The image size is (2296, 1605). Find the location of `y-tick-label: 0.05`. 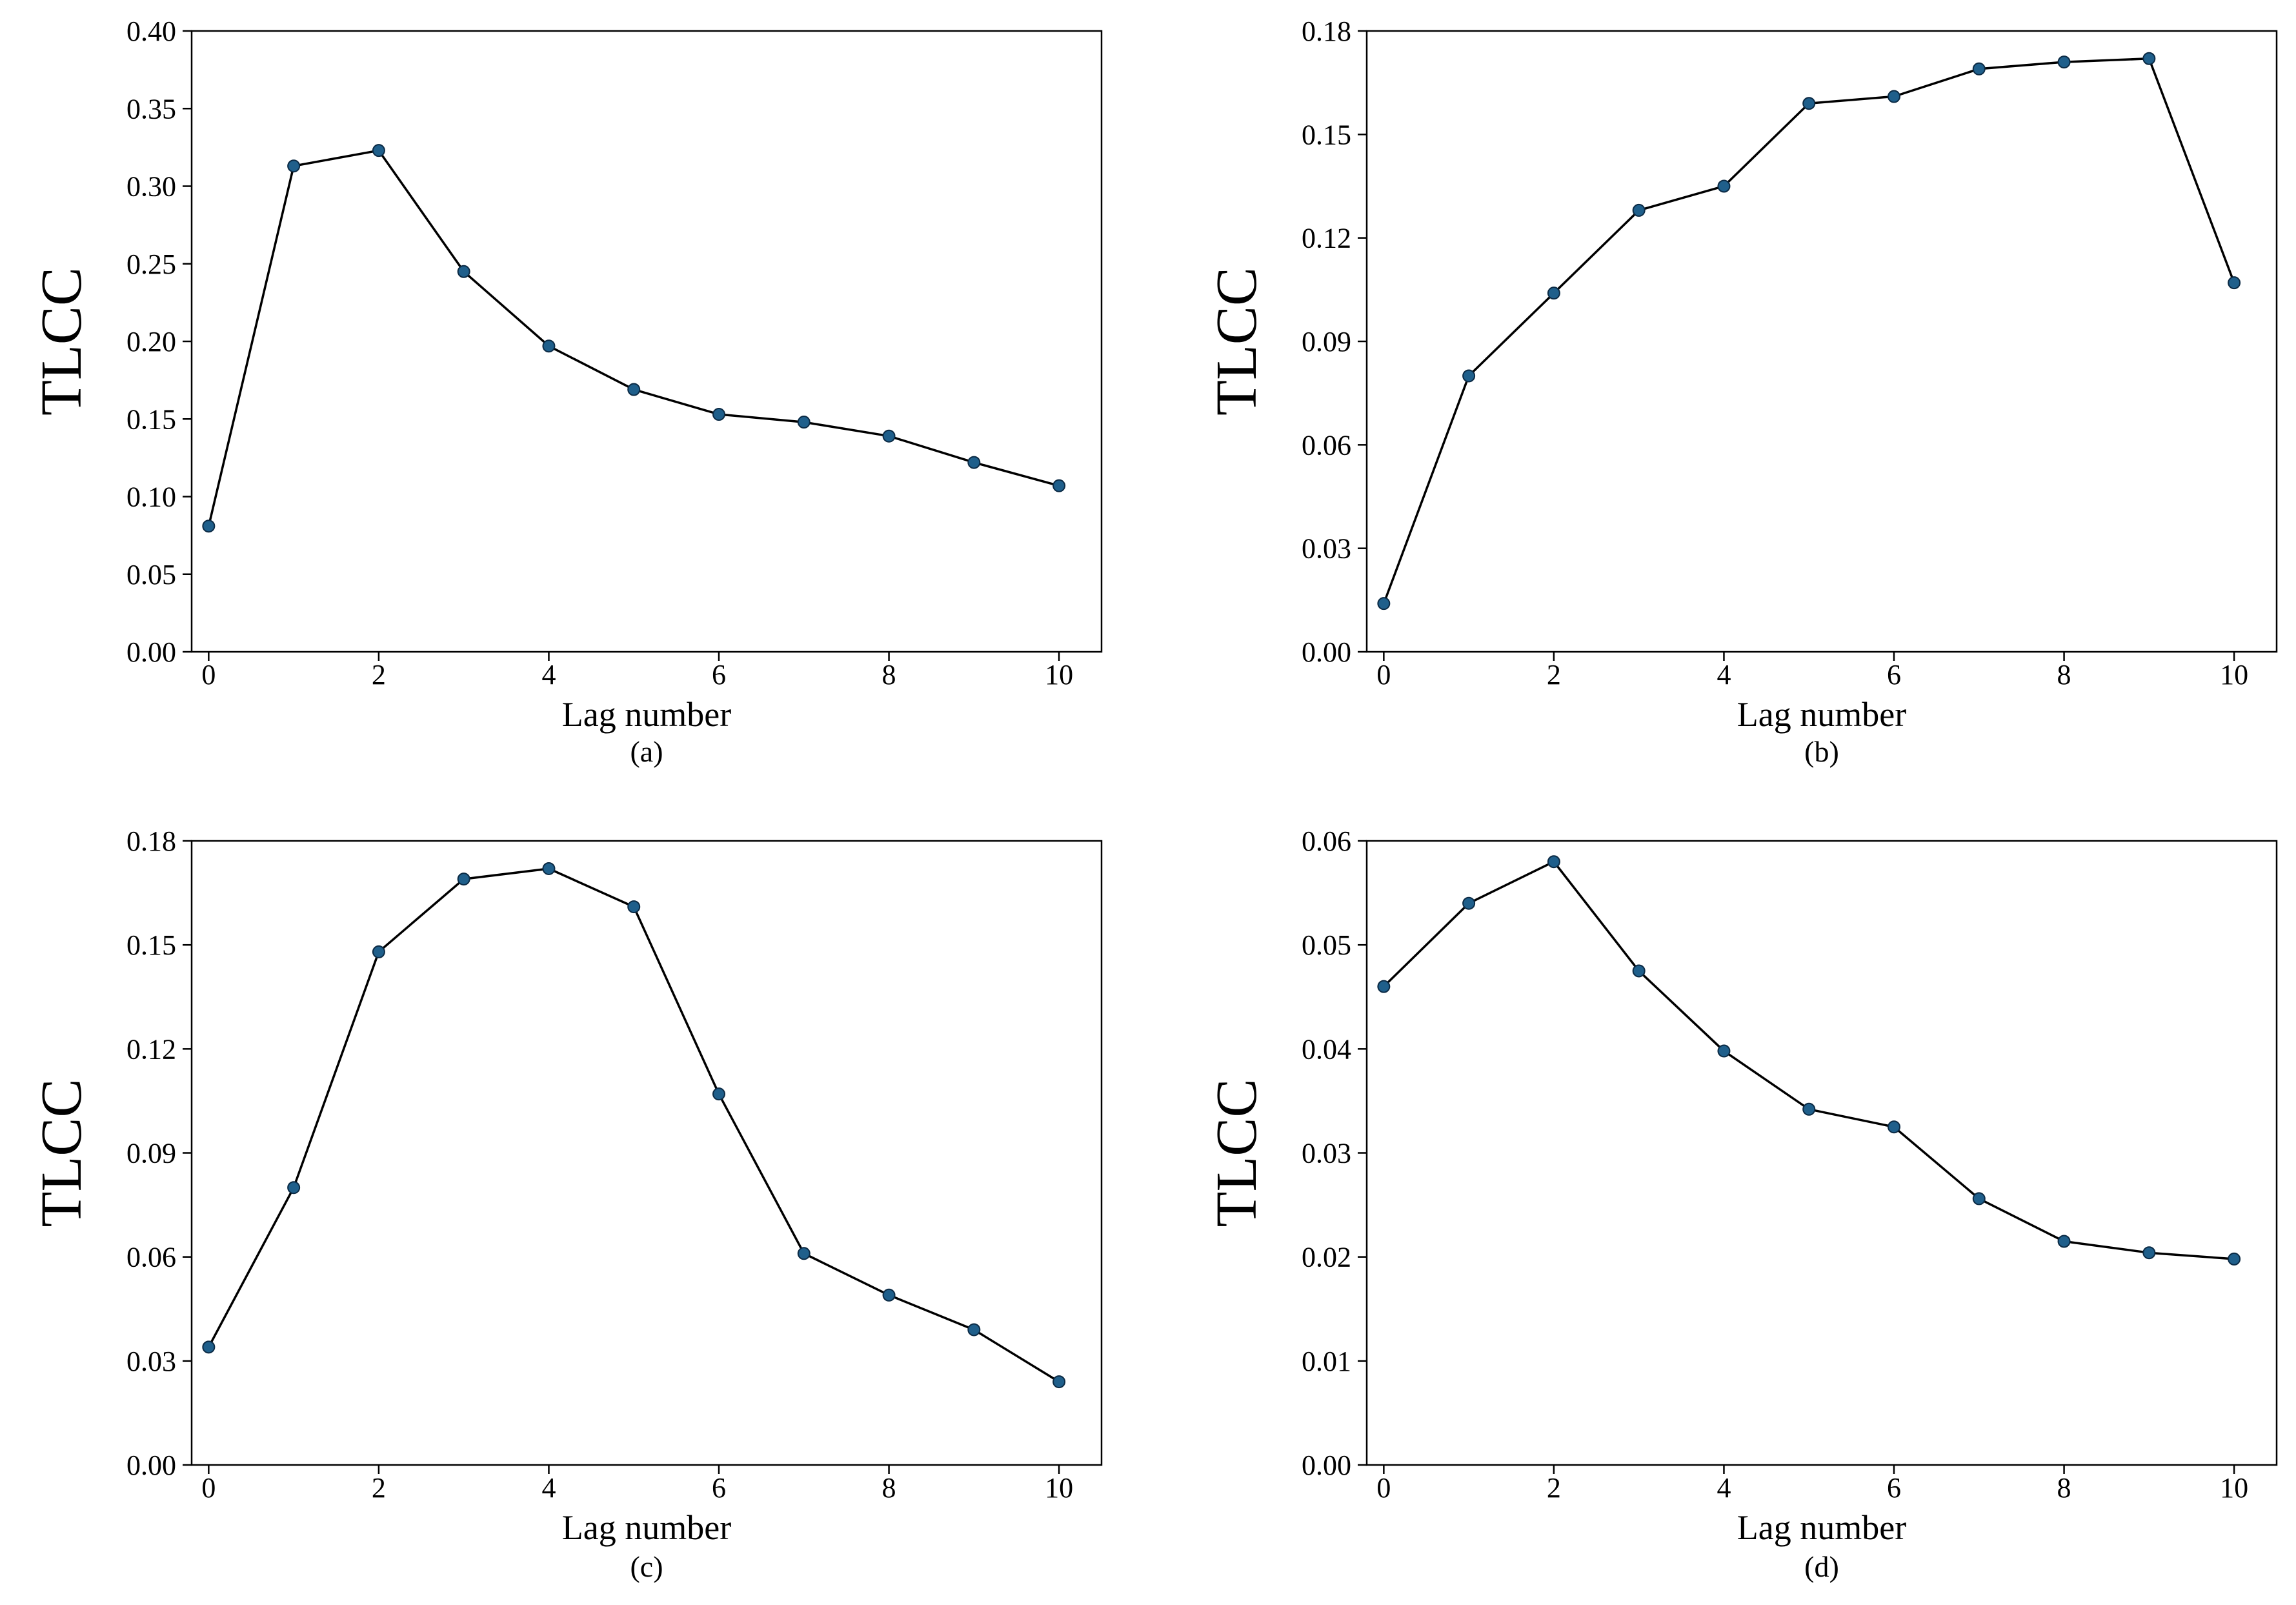

y-tick-label: 0.05 is located at coordinates (151, 575).